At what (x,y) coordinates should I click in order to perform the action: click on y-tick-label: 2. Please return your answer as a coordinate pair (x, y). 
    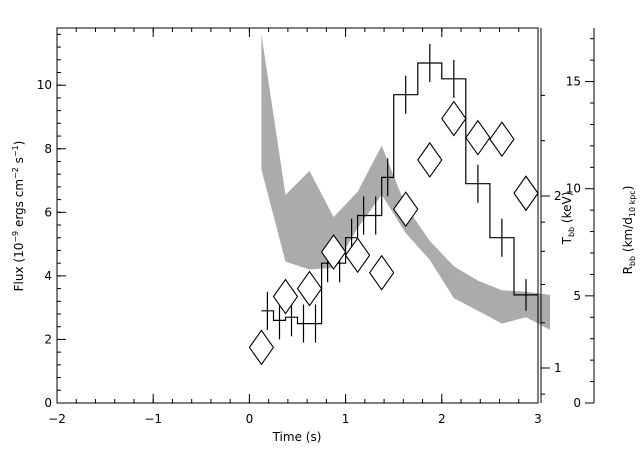
    Looking at the image, I should click on (48, 339).